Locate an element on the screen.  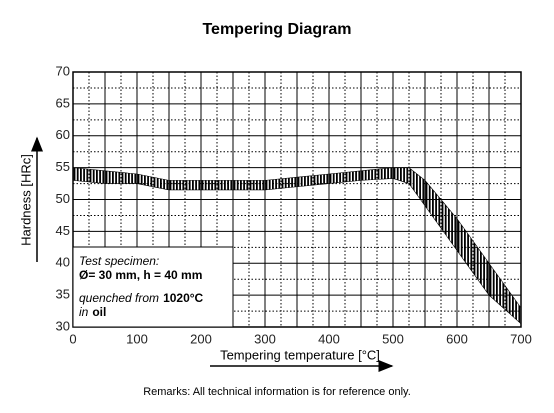
y-tick-label: 40 is located at coordinates (63, 262).